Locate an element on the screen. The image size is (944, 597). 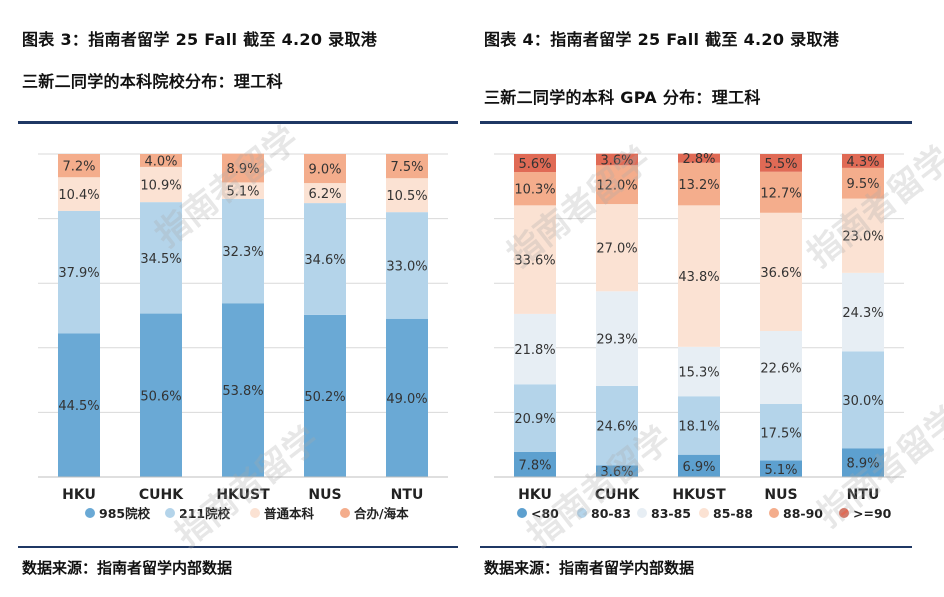
data-label: 49.0% is located at coordinates (406, 399).